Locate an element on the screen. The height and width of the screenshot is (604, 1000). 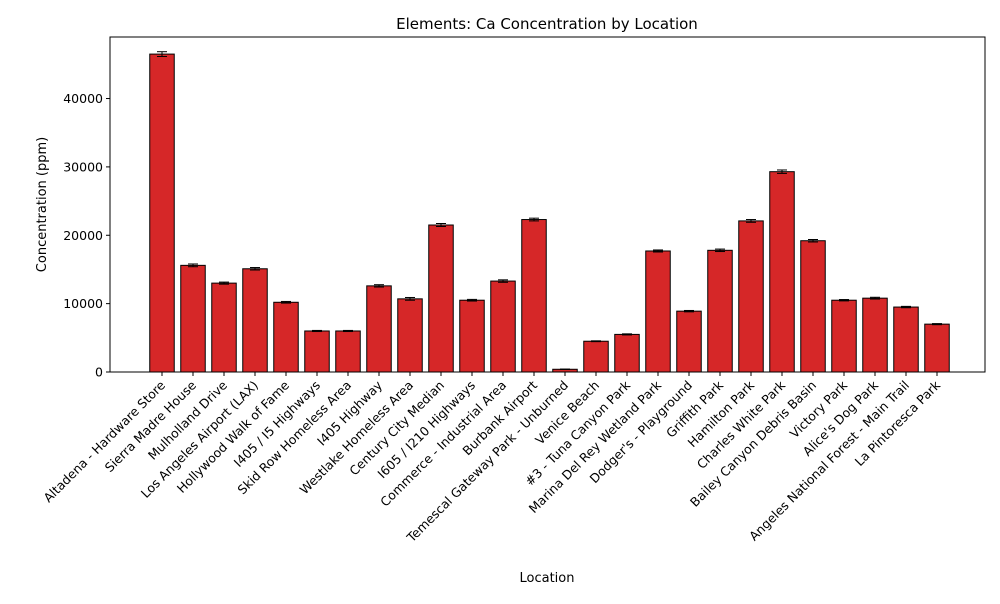
chart-title: Elements: Ca Concentration by Location is located at coordinates (547, 24).